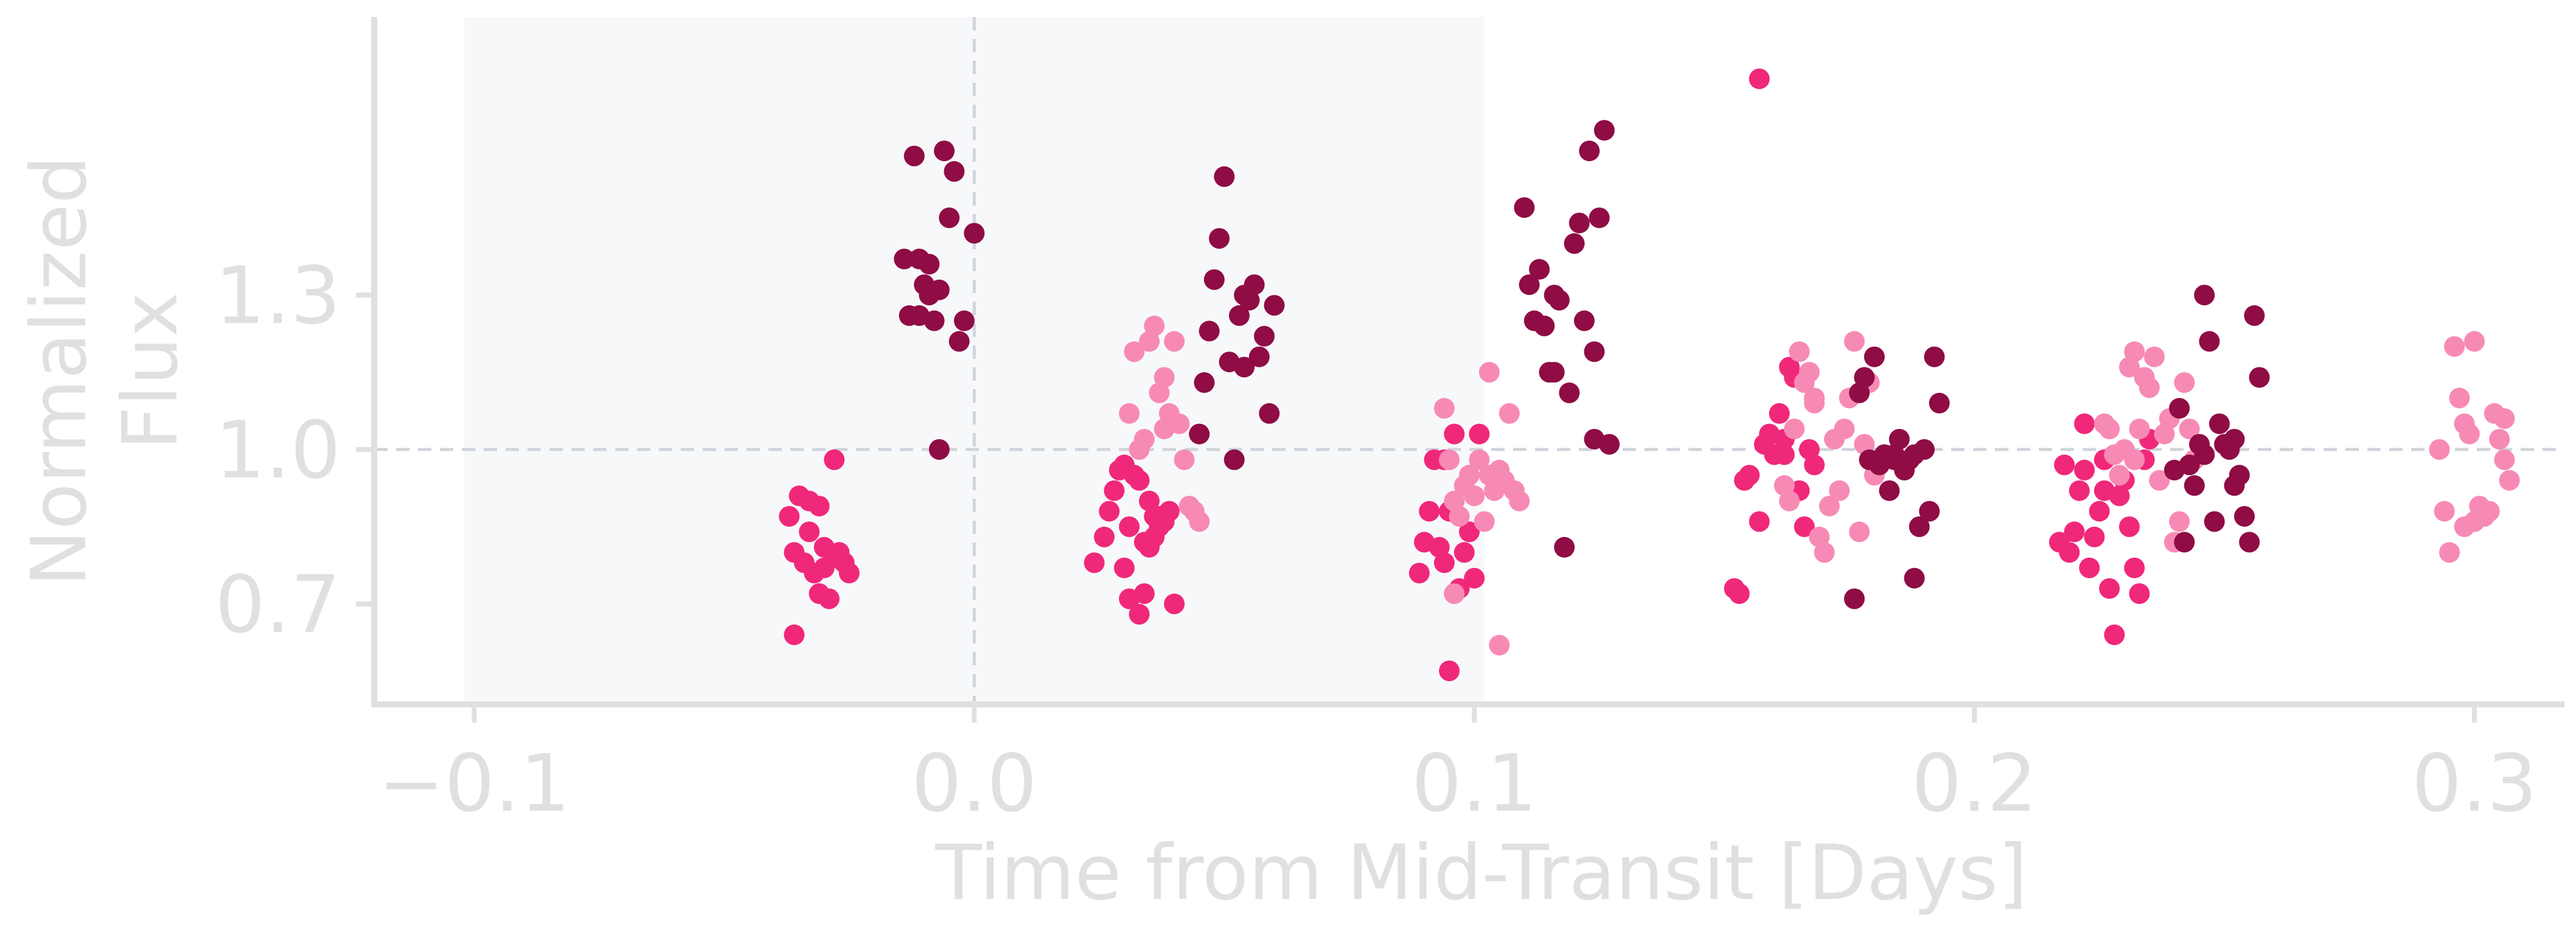 The image size is (2576, 933). I want to click on x-ticks: −0.1 0.0 0.1 0.2 0.3, so click(1457, 767).